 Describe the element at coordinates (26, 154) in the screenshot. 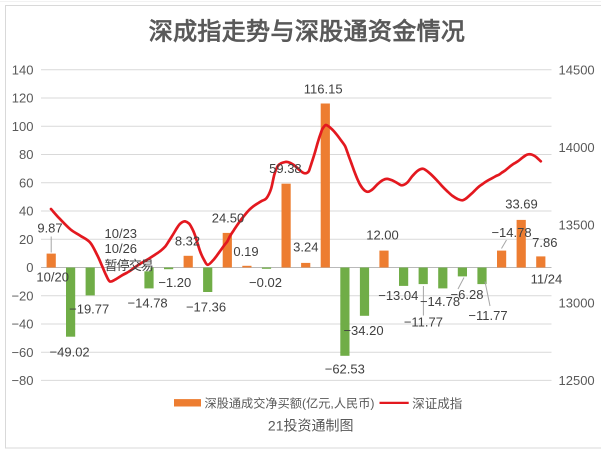

I see `svg-text: 80` at that location.